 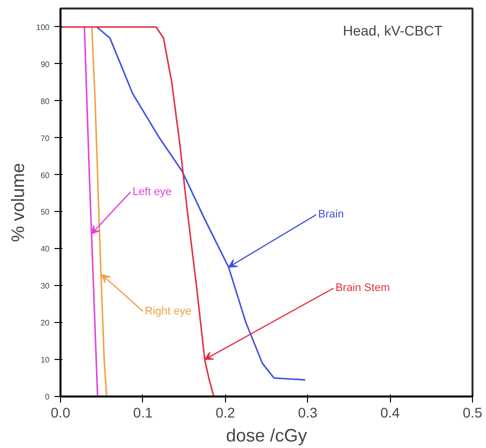 I want to click on y-tick-label: 100, so click(x=43, y=27).